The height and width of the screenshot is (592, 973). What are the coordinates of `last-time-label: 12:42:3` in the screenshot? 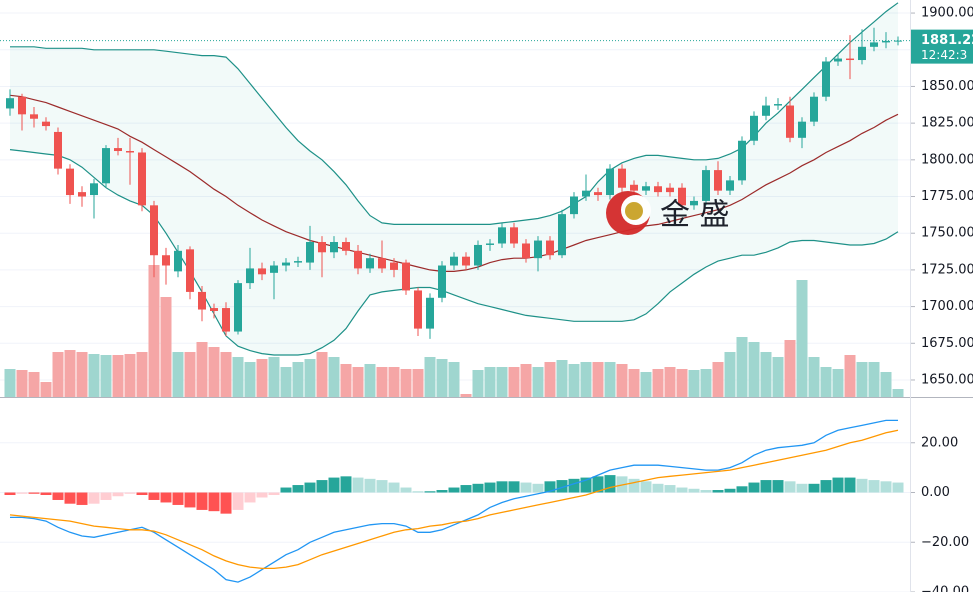 It's located at (944, 55).